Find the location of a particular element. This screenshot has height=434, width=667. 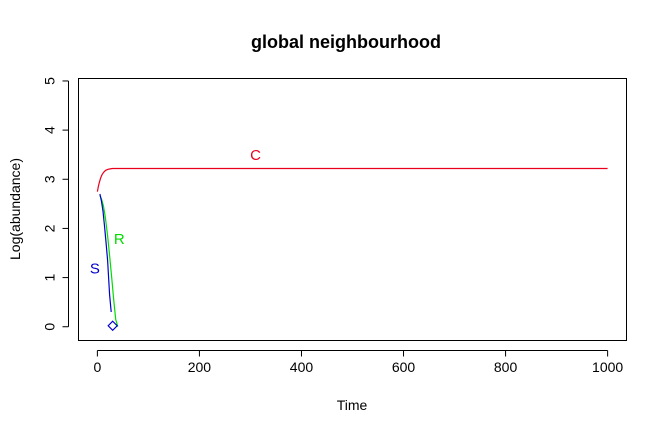

x-axis: 0 200 400 600 800 1000 is located at coordinates (358, 362).